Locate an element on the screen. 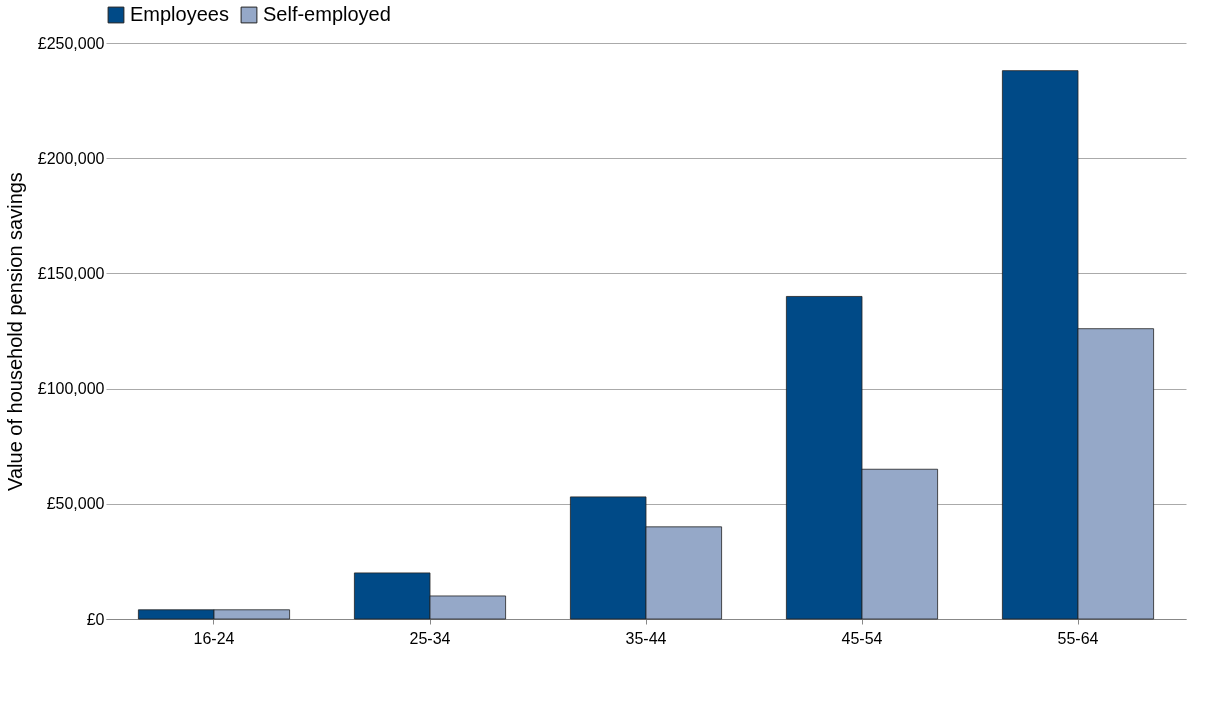  y-tick-label: £250,000 is located at coordinates (71, 43).